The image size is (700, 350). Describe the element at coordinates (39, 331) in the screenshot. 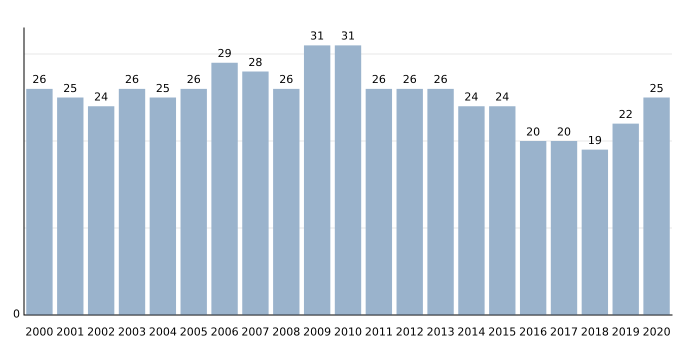

I see `x-tick-label: 2000` at that location.